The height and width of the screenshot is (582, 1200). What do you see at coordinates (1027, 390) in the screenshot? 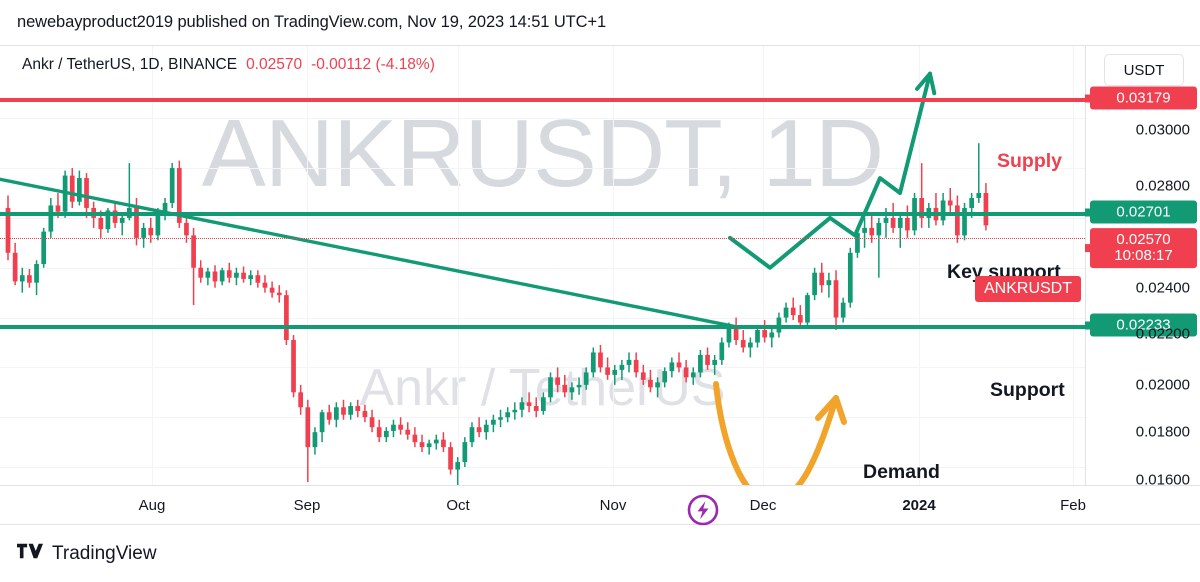
I see `annotation-support: Support` at bounding box center [1027, 390].